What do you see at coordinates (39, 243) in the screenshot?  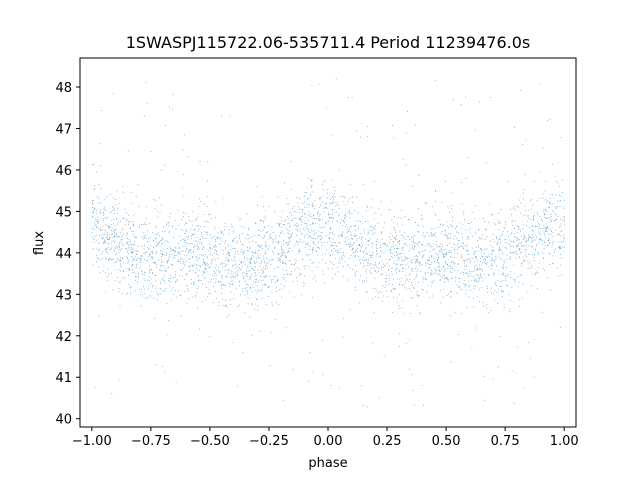 I see `y-axis-label: flux` at bounding box center [39, 243].